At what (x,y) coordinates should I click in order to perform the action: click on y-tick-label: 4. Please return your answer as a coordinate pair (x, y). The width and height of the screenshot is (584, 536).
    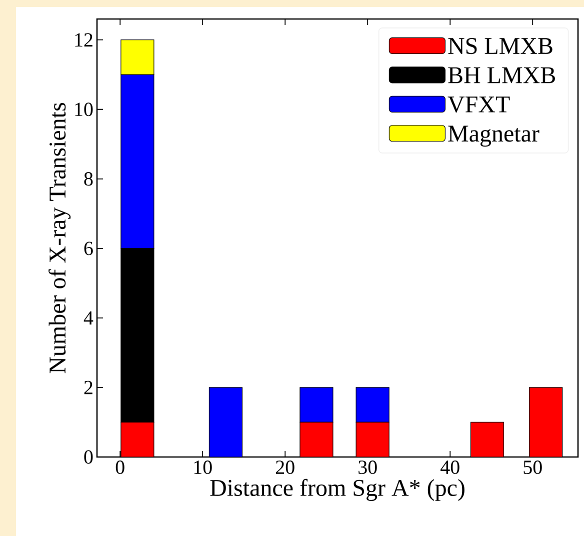
    Looking at the image, I should click on (89, 318).